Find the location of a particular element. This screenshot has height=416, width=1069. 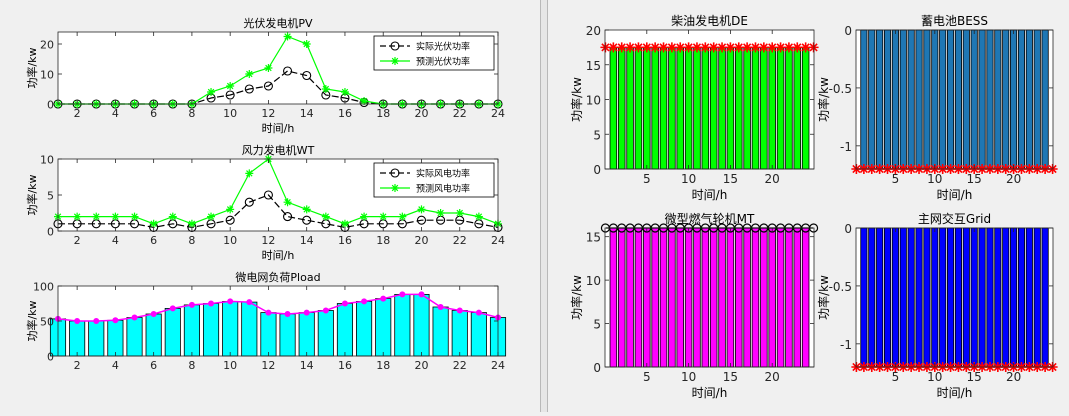

chart-title: 微电网负荷Pload is located at coordinates (277, 277).